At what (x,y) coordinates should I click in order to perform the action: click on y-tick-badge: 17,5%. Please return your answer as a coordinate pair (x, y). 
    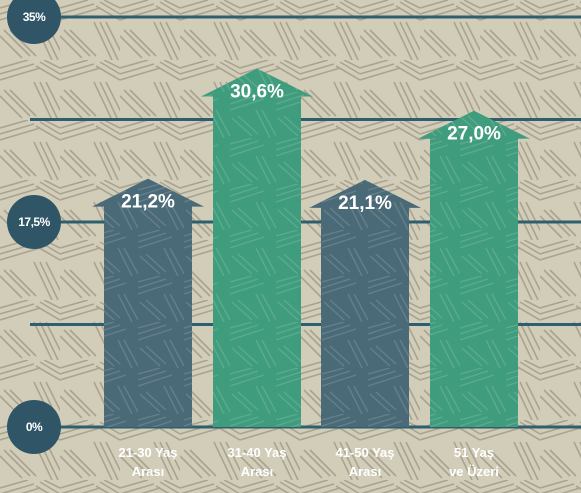
    Looking at the image, I should click on (34, 222).